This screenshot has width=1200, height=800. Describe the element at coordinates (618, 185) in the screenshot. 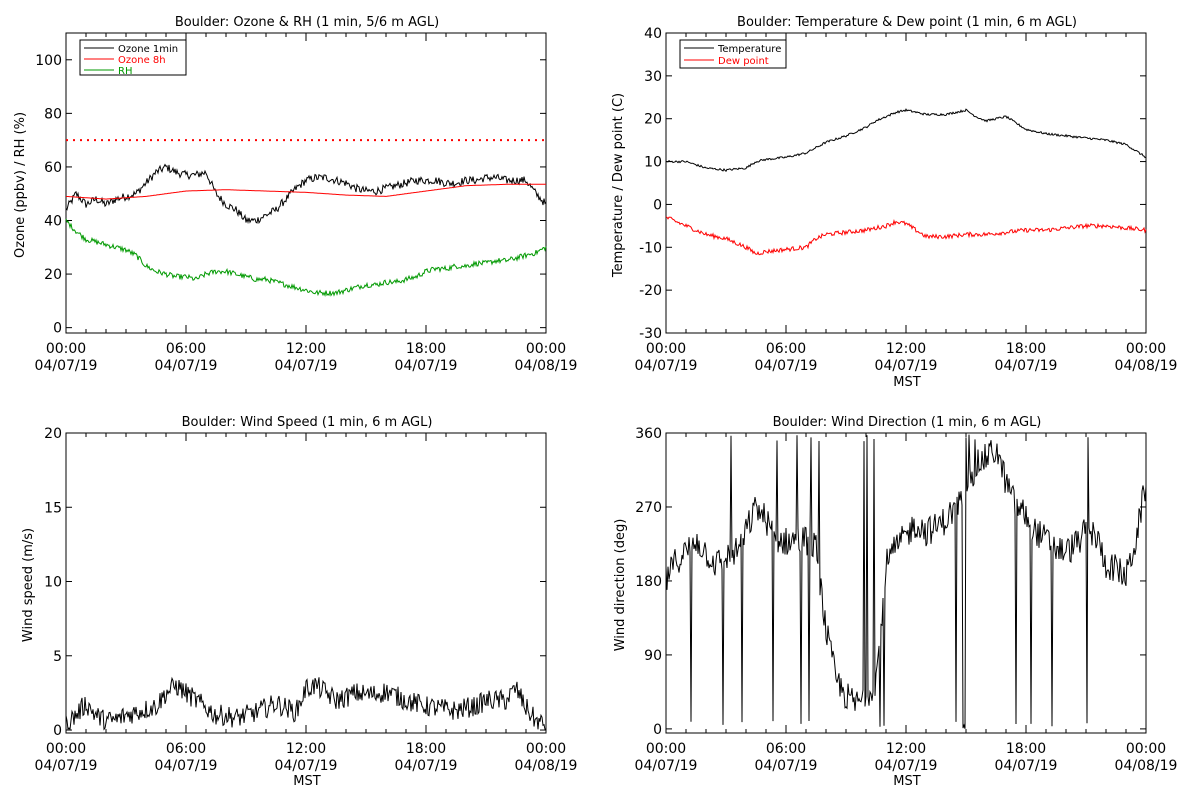

I see `y-axis-label: Temperature / Dew point (C)` at that location.